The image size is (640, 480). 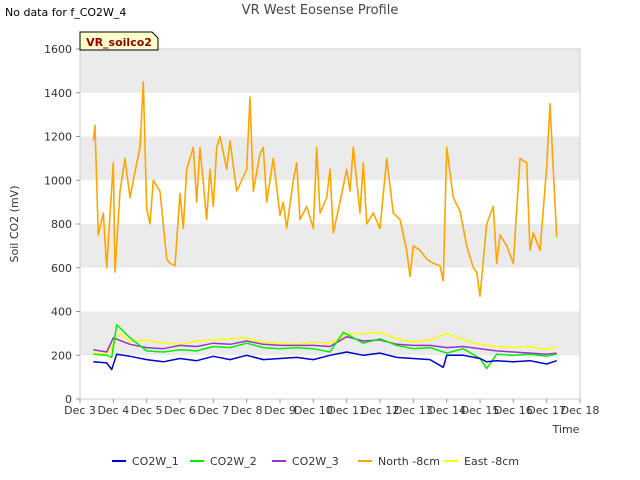 I want to click on legend-item: CO2W_2, so click(x=223, y=461).